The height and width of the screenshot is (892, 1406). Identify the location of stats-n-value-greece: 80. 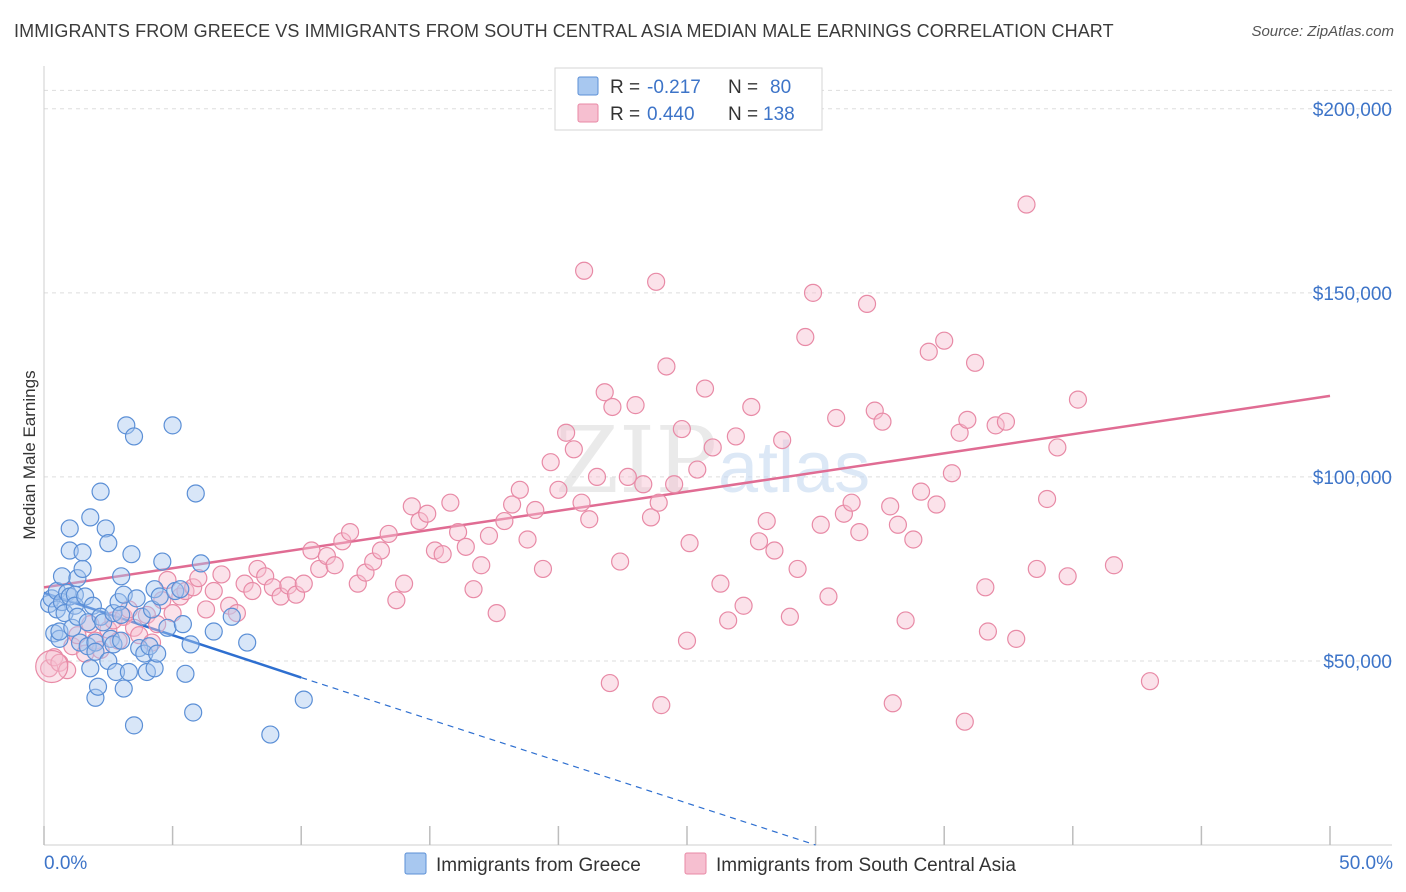
(780, 87).